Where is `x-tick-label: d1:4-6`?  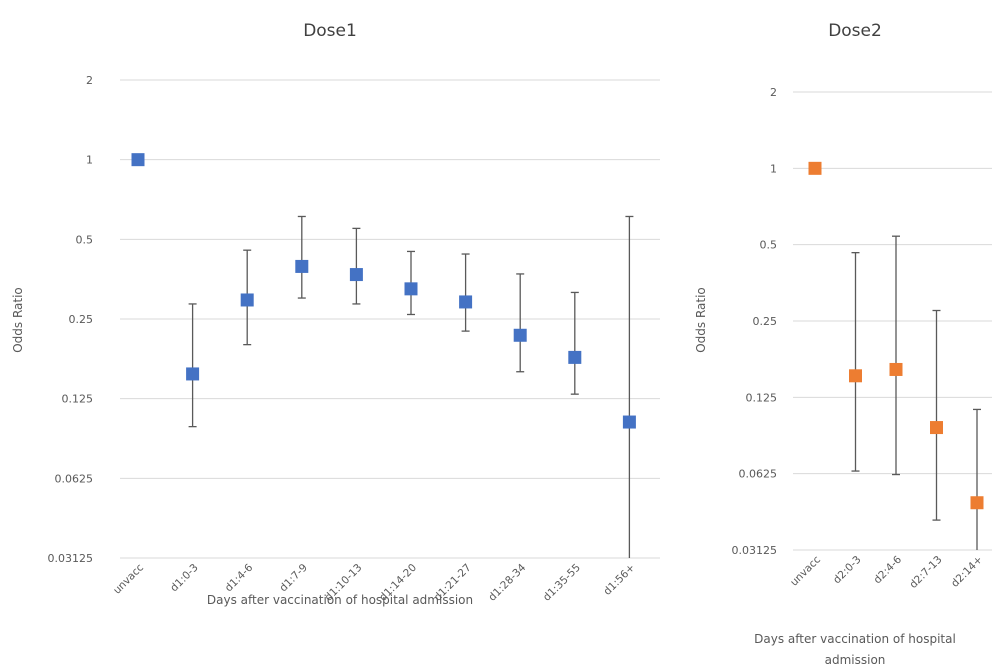
x-tick-label: d1:4-6 is located at coordinates (239, 577).